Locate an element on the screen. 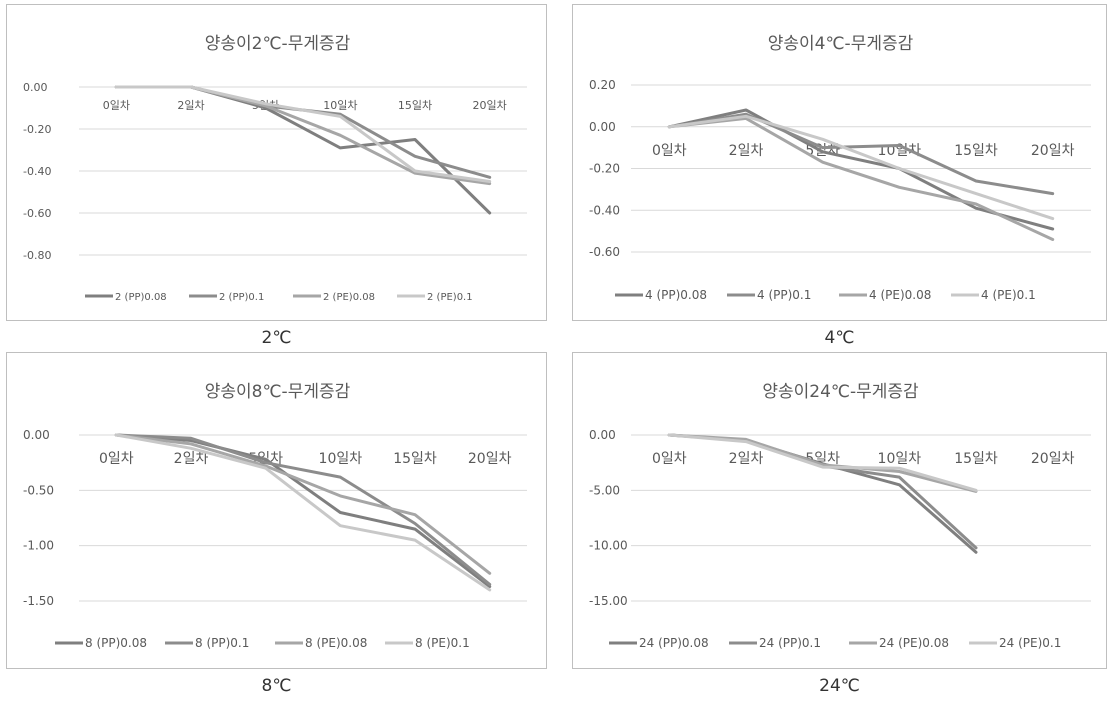  y-tick-label: -15.00 is located at coordinates (608, 601).